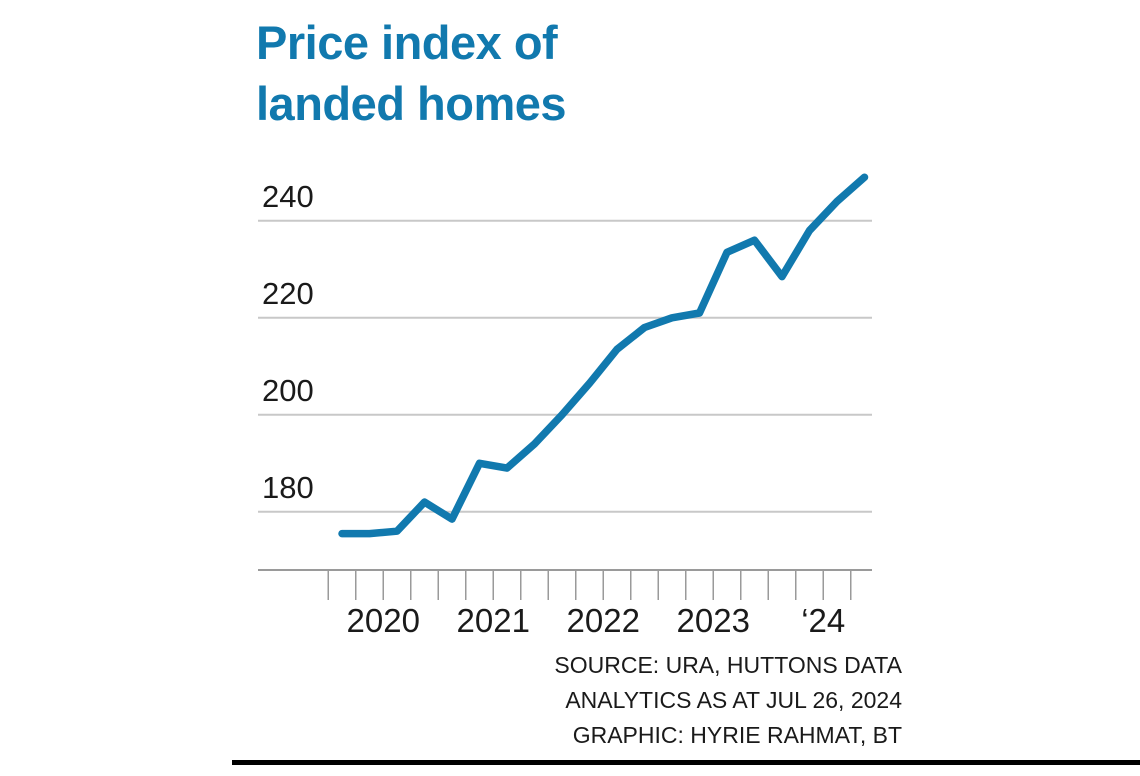 The width and height of the screenshot is (1140, 776). I want to click on x-axis-year-label: ‘24, so click(823, 620).